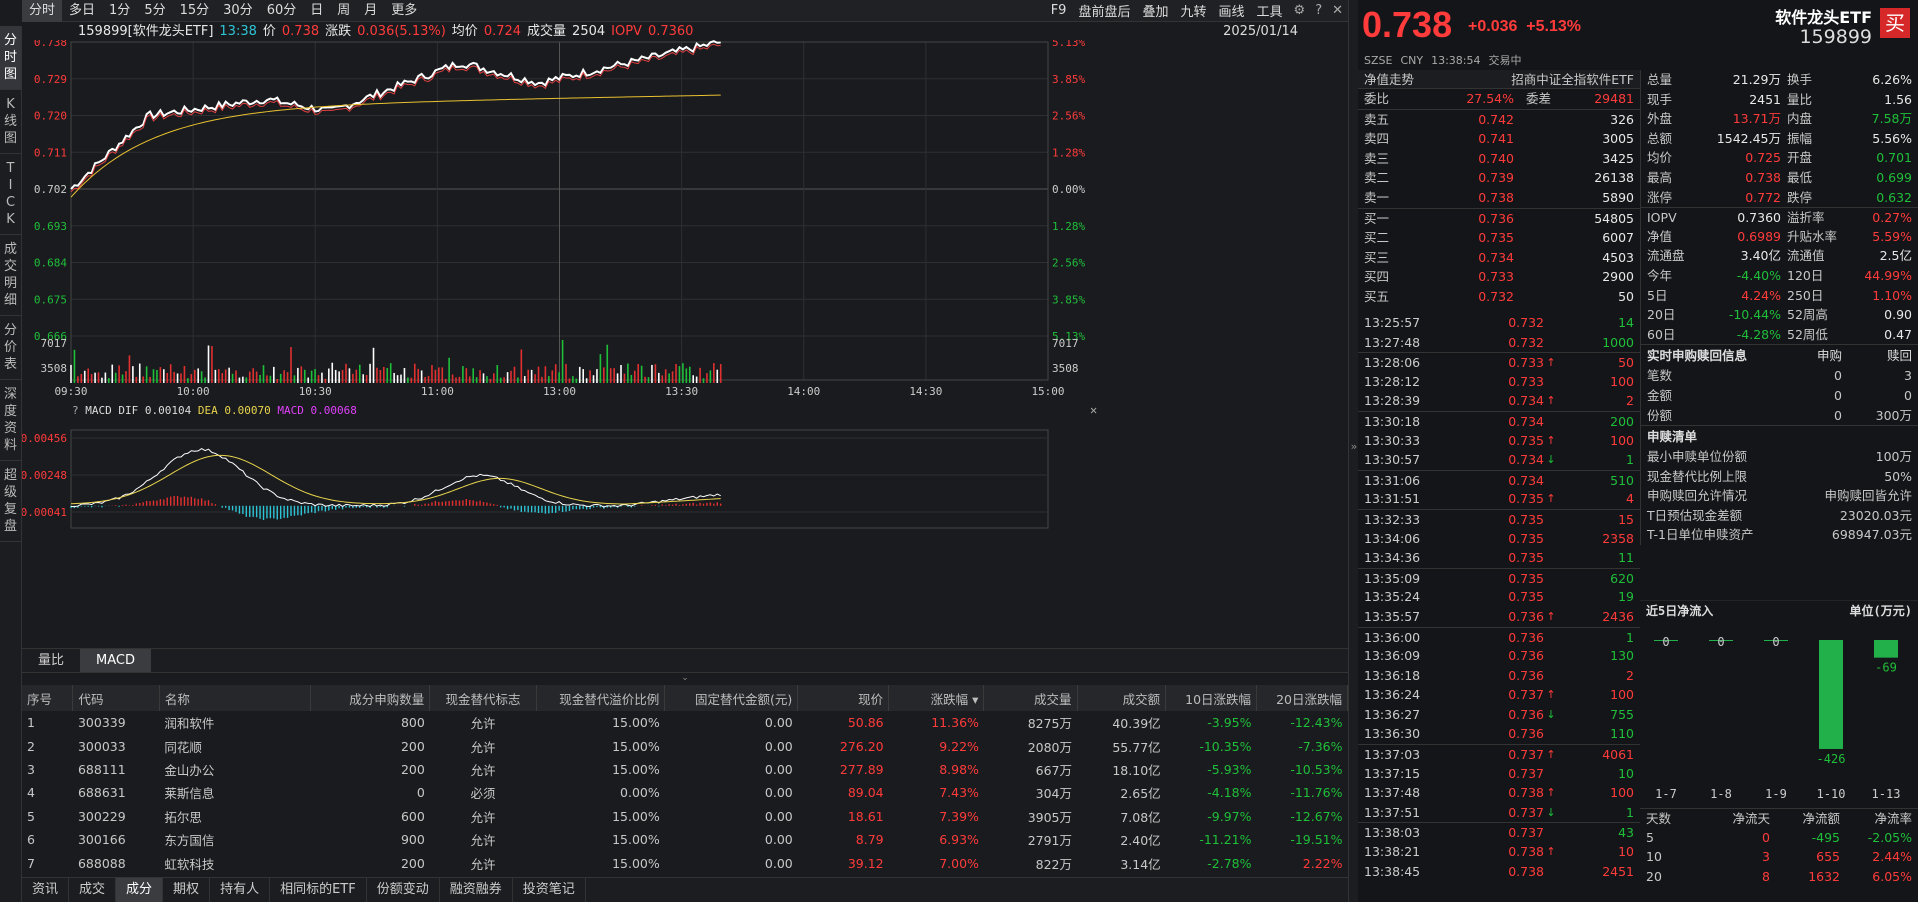  What do you see at coordinates (194, 10) in the screenshot?
I see `period-tab-4: 15分` at bounding box center [194, 10].